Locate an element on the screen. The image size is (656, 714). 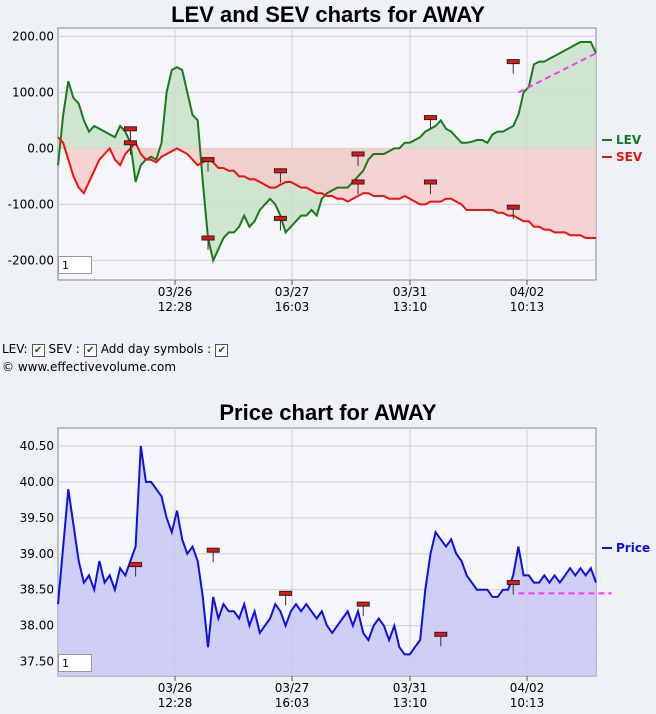
price-chart-title: Price chart for AWAY is located at coordinates (328, 412).